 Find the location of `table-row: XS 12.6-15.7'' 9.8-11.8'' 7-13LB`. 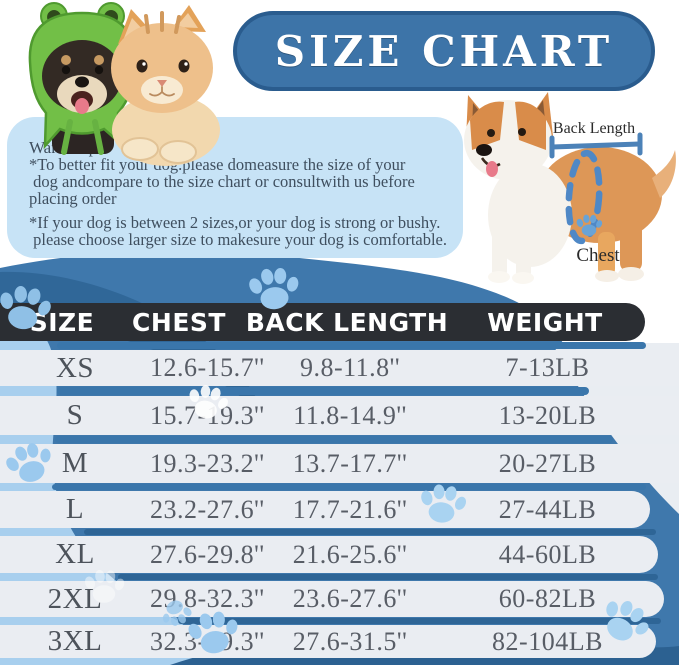

table-row: XS 12.6-15.7'' 9.8-11.8'' 7-13LB is located at coordinates (339, 368).